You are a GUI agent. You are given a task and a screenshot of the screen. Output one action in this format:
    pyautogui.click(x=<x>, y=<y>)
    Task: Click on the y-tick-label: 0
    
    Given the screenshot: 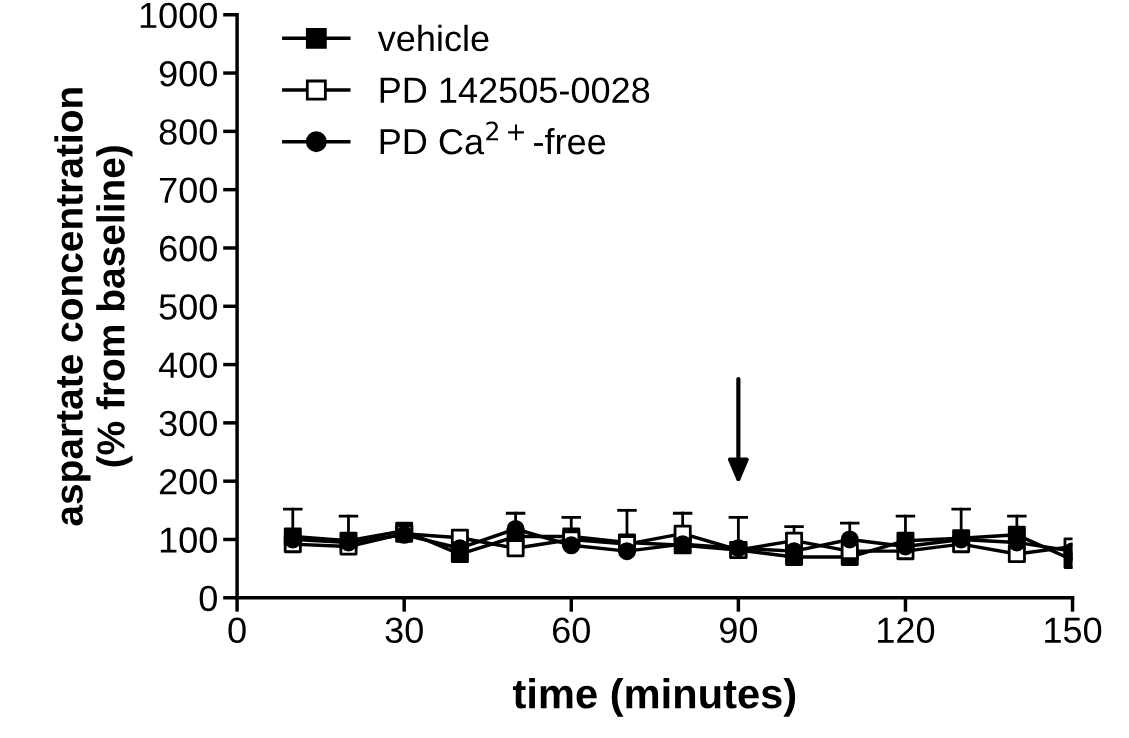 What is the action you would take?
    pyautogui.click(x=208, y=598)
    